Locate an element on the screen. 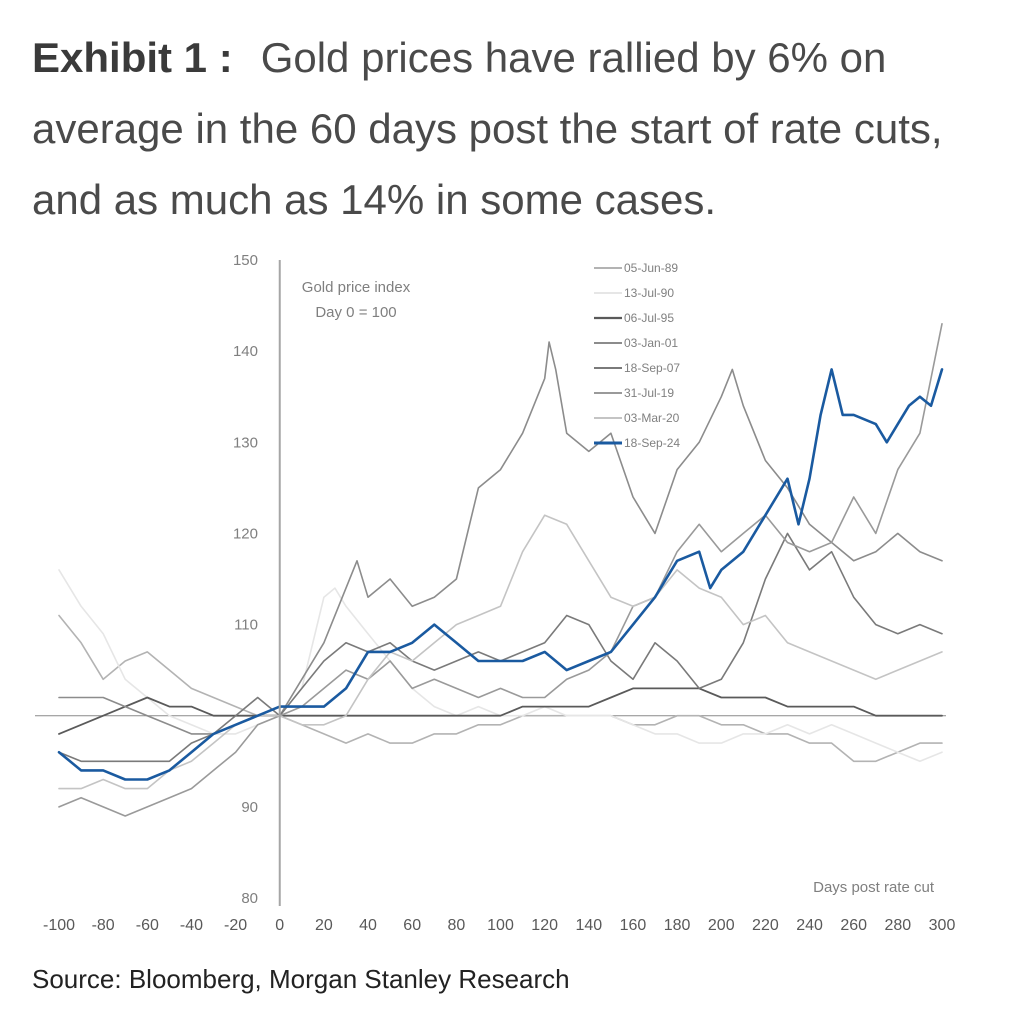  x-tick-label: 0 is located at coordinates (279, 925).